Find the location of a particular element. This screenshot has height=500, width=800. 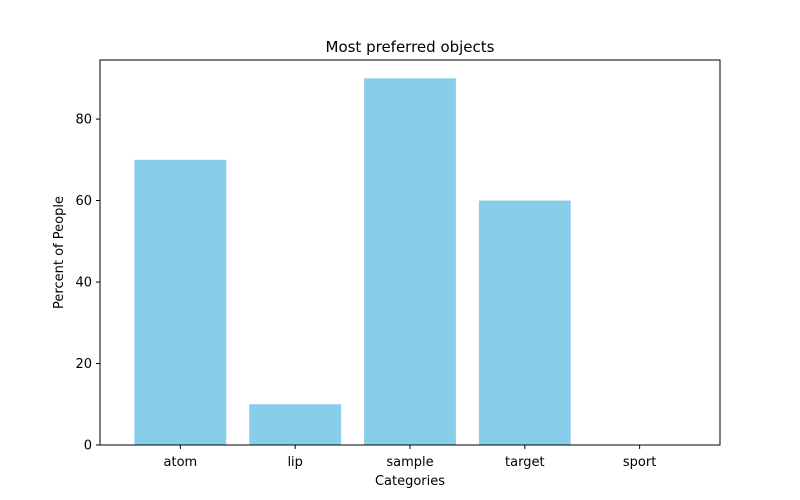

y-tick-label: 0 is located at coordinates (88, 446).